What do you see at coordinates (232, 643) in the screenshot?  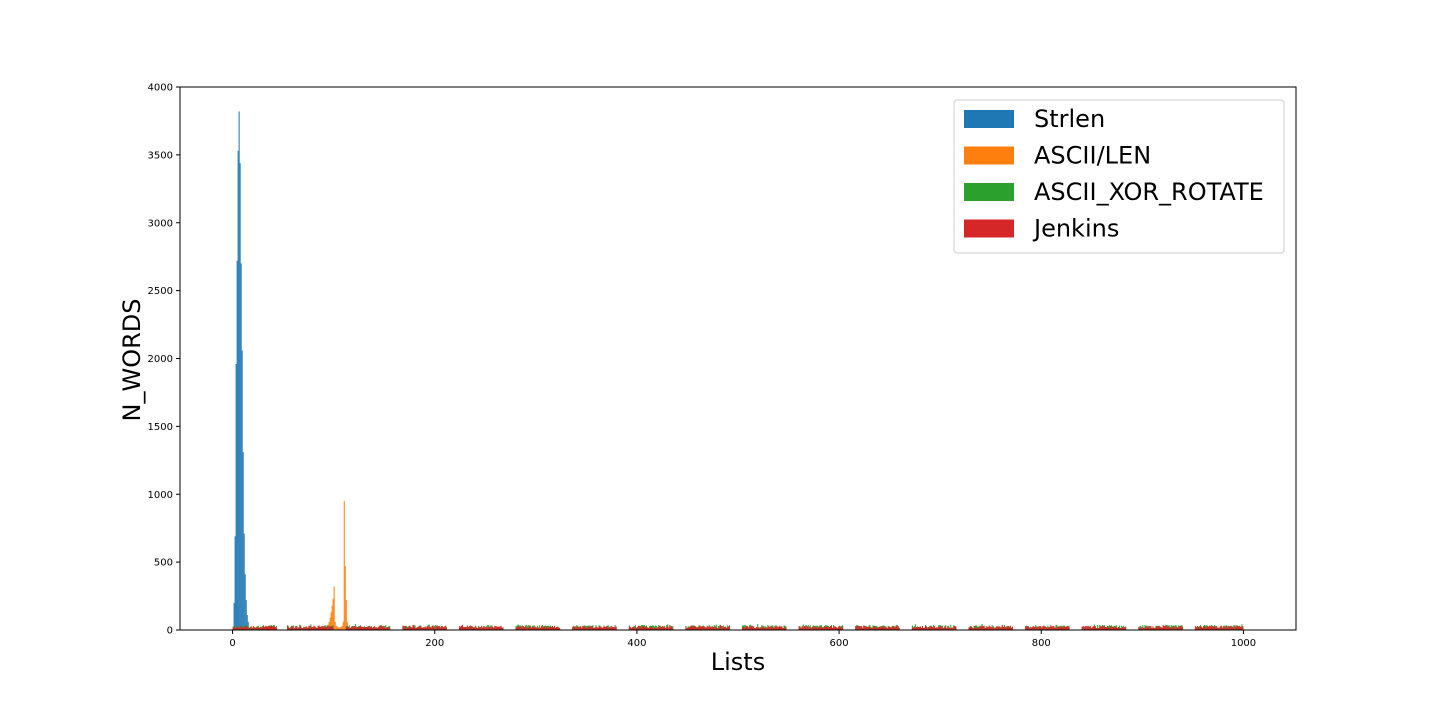 I see `x-tick-label: 0` at bounding box center [232, 643].